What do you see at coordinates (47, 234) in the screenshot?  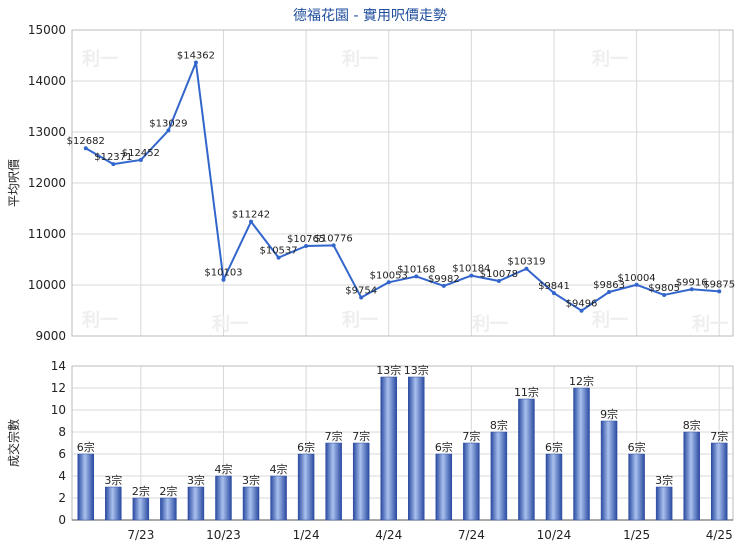 I see `y-tick-label-top: 11000` at bounding box center [47, 234].